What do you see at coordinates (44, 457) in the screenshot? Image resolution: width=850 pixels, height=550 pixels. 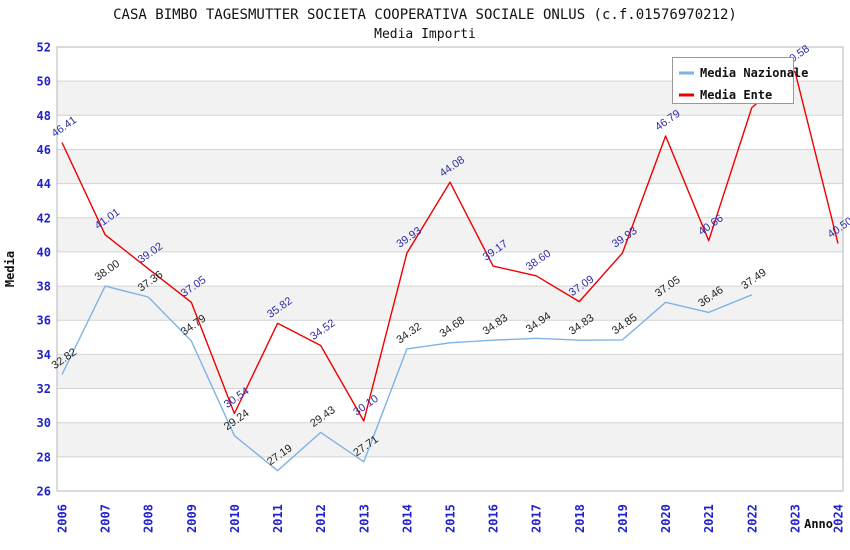 I see `y-tick-label: 28` at bounding box center [44, 457].